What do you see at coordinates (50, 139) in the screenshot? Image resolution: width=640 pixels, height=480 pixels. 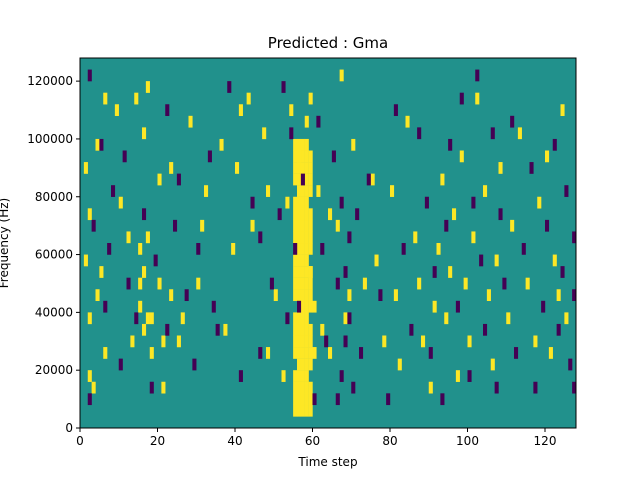 I see `y-tick-label: 100000` at bounding box center [50, 139].